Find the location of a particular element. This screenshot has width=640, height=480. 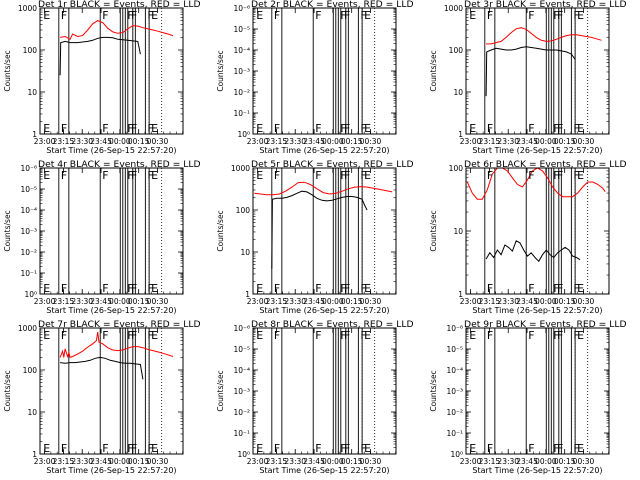

y-tick-label: 10⁻⁶ is located at coordinates (454, 328).